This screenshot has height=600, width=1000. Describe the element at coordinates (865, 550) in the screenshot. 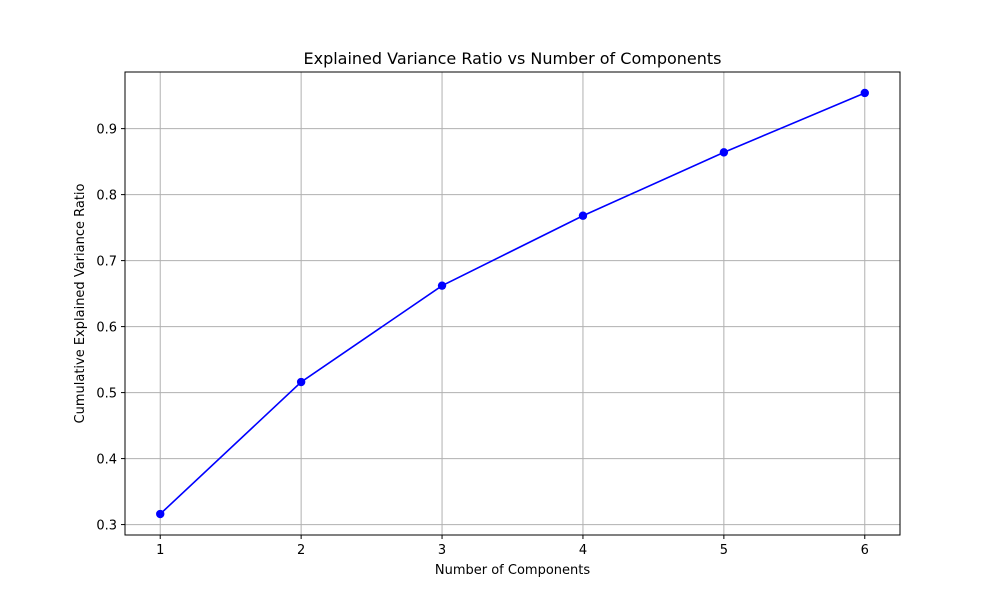

I see `x-tick-label: 6` at that location.